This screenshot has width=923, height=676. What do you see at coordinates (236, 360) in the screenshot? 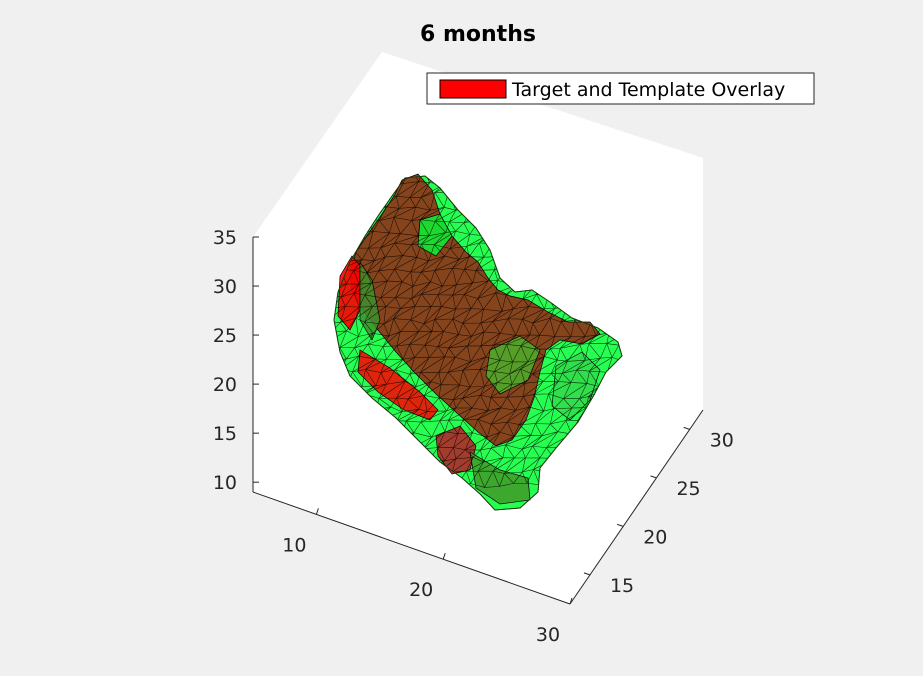
I see `z-axis: 10 15 20 25 30 35` at bounding box center [236, 360].